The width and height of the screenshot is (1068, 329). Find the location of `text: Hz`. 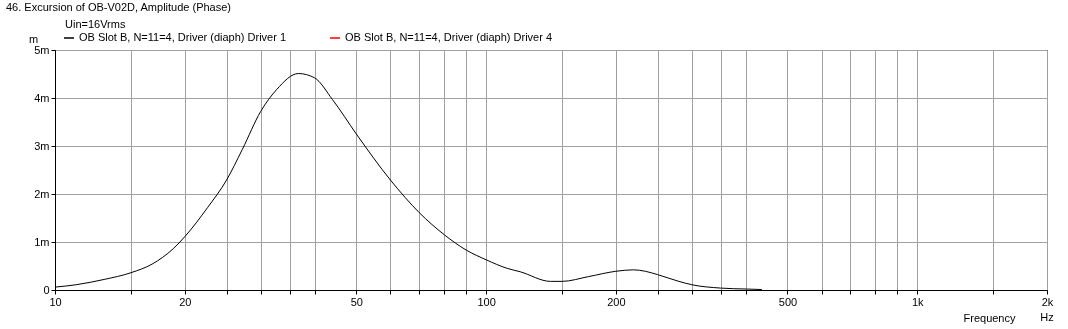

text: Hz is located at coordinates (1047, 317).